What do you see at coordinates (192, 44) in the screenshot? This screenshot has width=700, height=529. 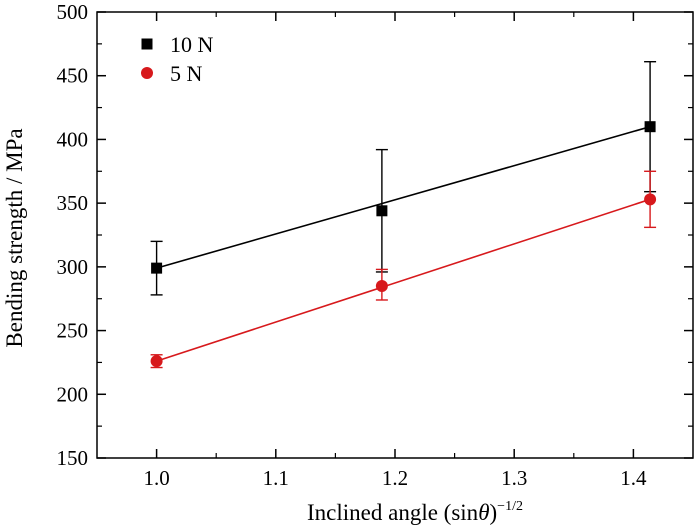 I see `legend-label: 10 N` at bounding box center [192, 44].